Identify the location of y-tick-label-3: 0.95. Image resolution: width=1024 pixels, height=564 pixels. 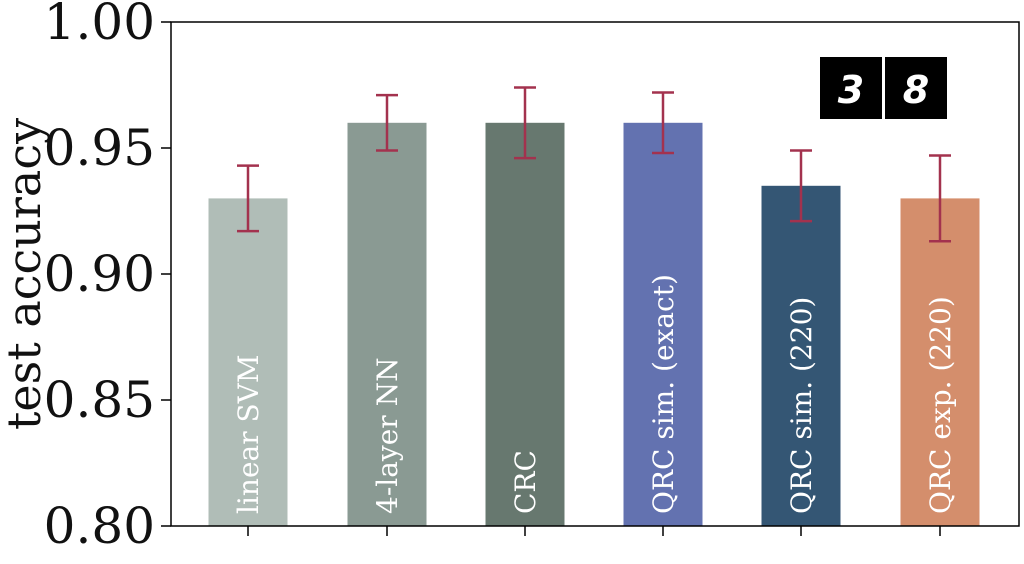
(99, 148).